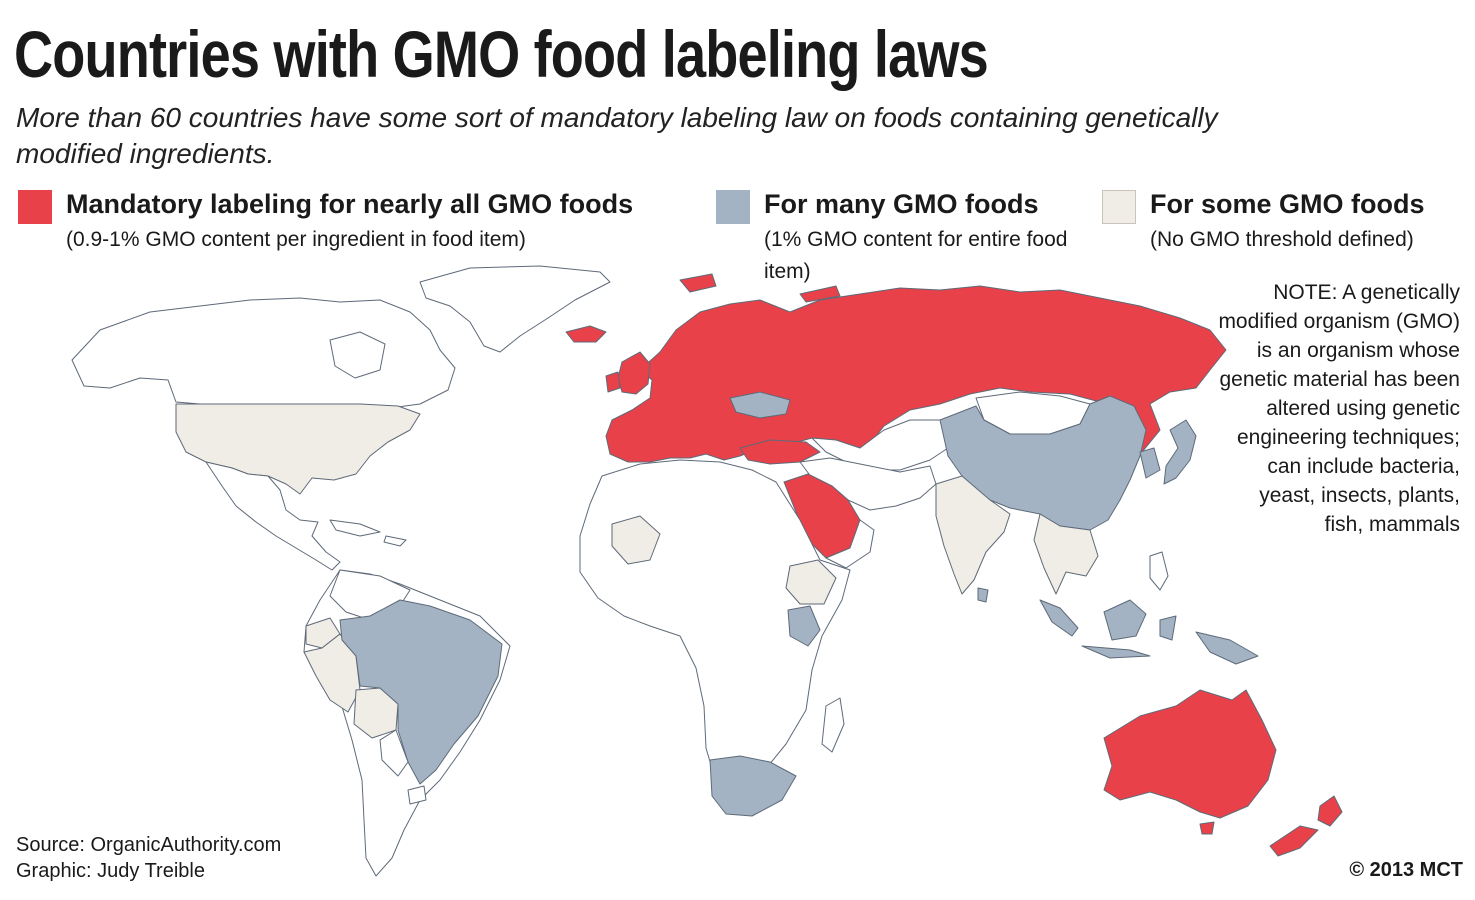 This screenshot has height=900, width=1475. I want to click on greenland, so click(515, 309).